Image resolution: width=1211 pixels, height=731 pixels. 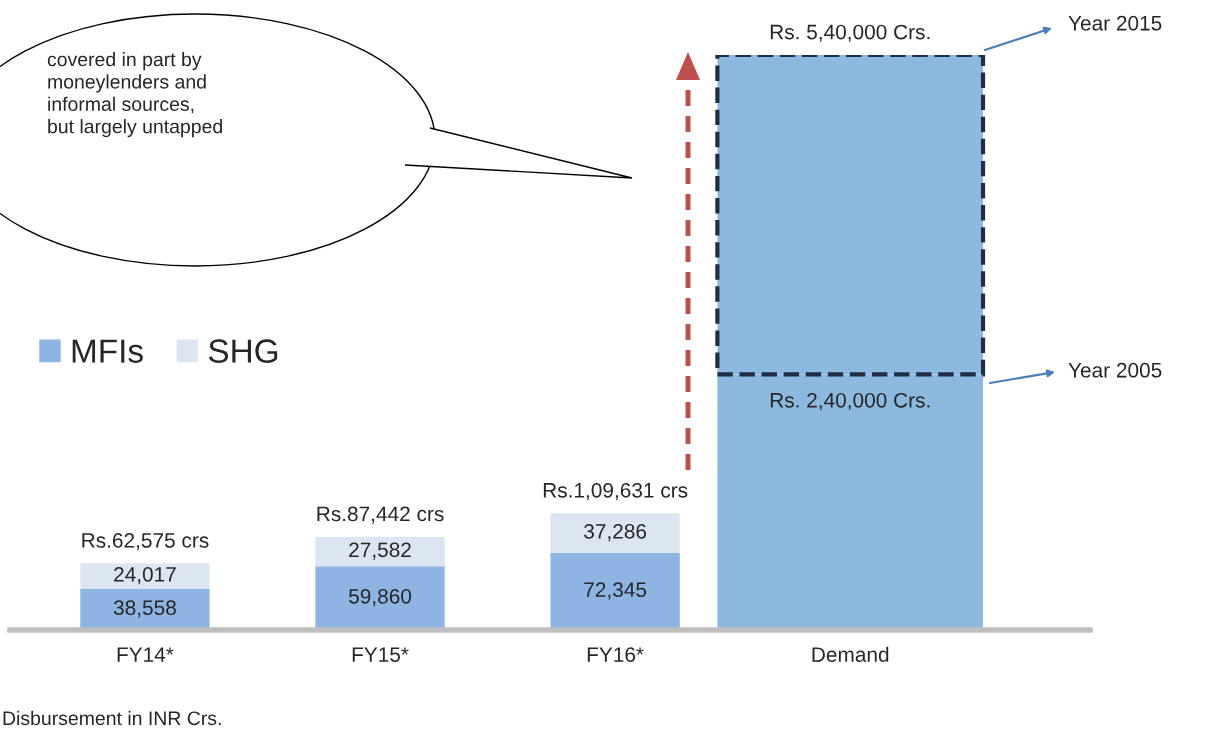 I want to click on data-label: 59,860, so click(x=380, y=597).